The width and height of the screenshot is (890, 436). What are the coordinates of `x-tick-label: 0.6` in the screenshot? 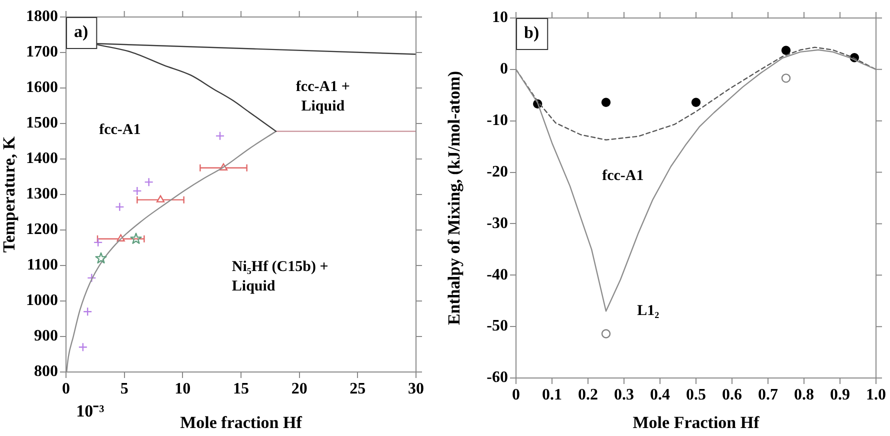 It's located at (732, 395).